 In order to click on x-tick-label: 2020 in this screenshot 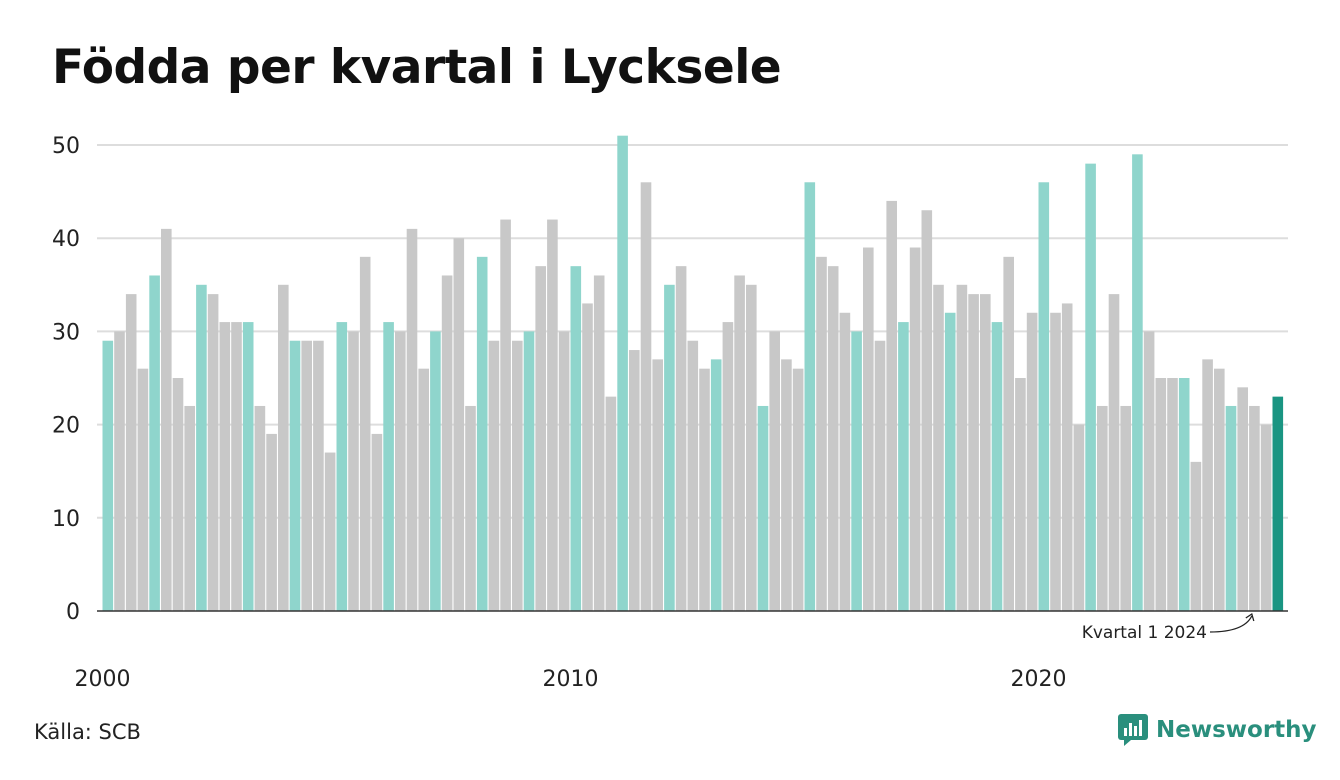, I will do `click(1039, 679)`.